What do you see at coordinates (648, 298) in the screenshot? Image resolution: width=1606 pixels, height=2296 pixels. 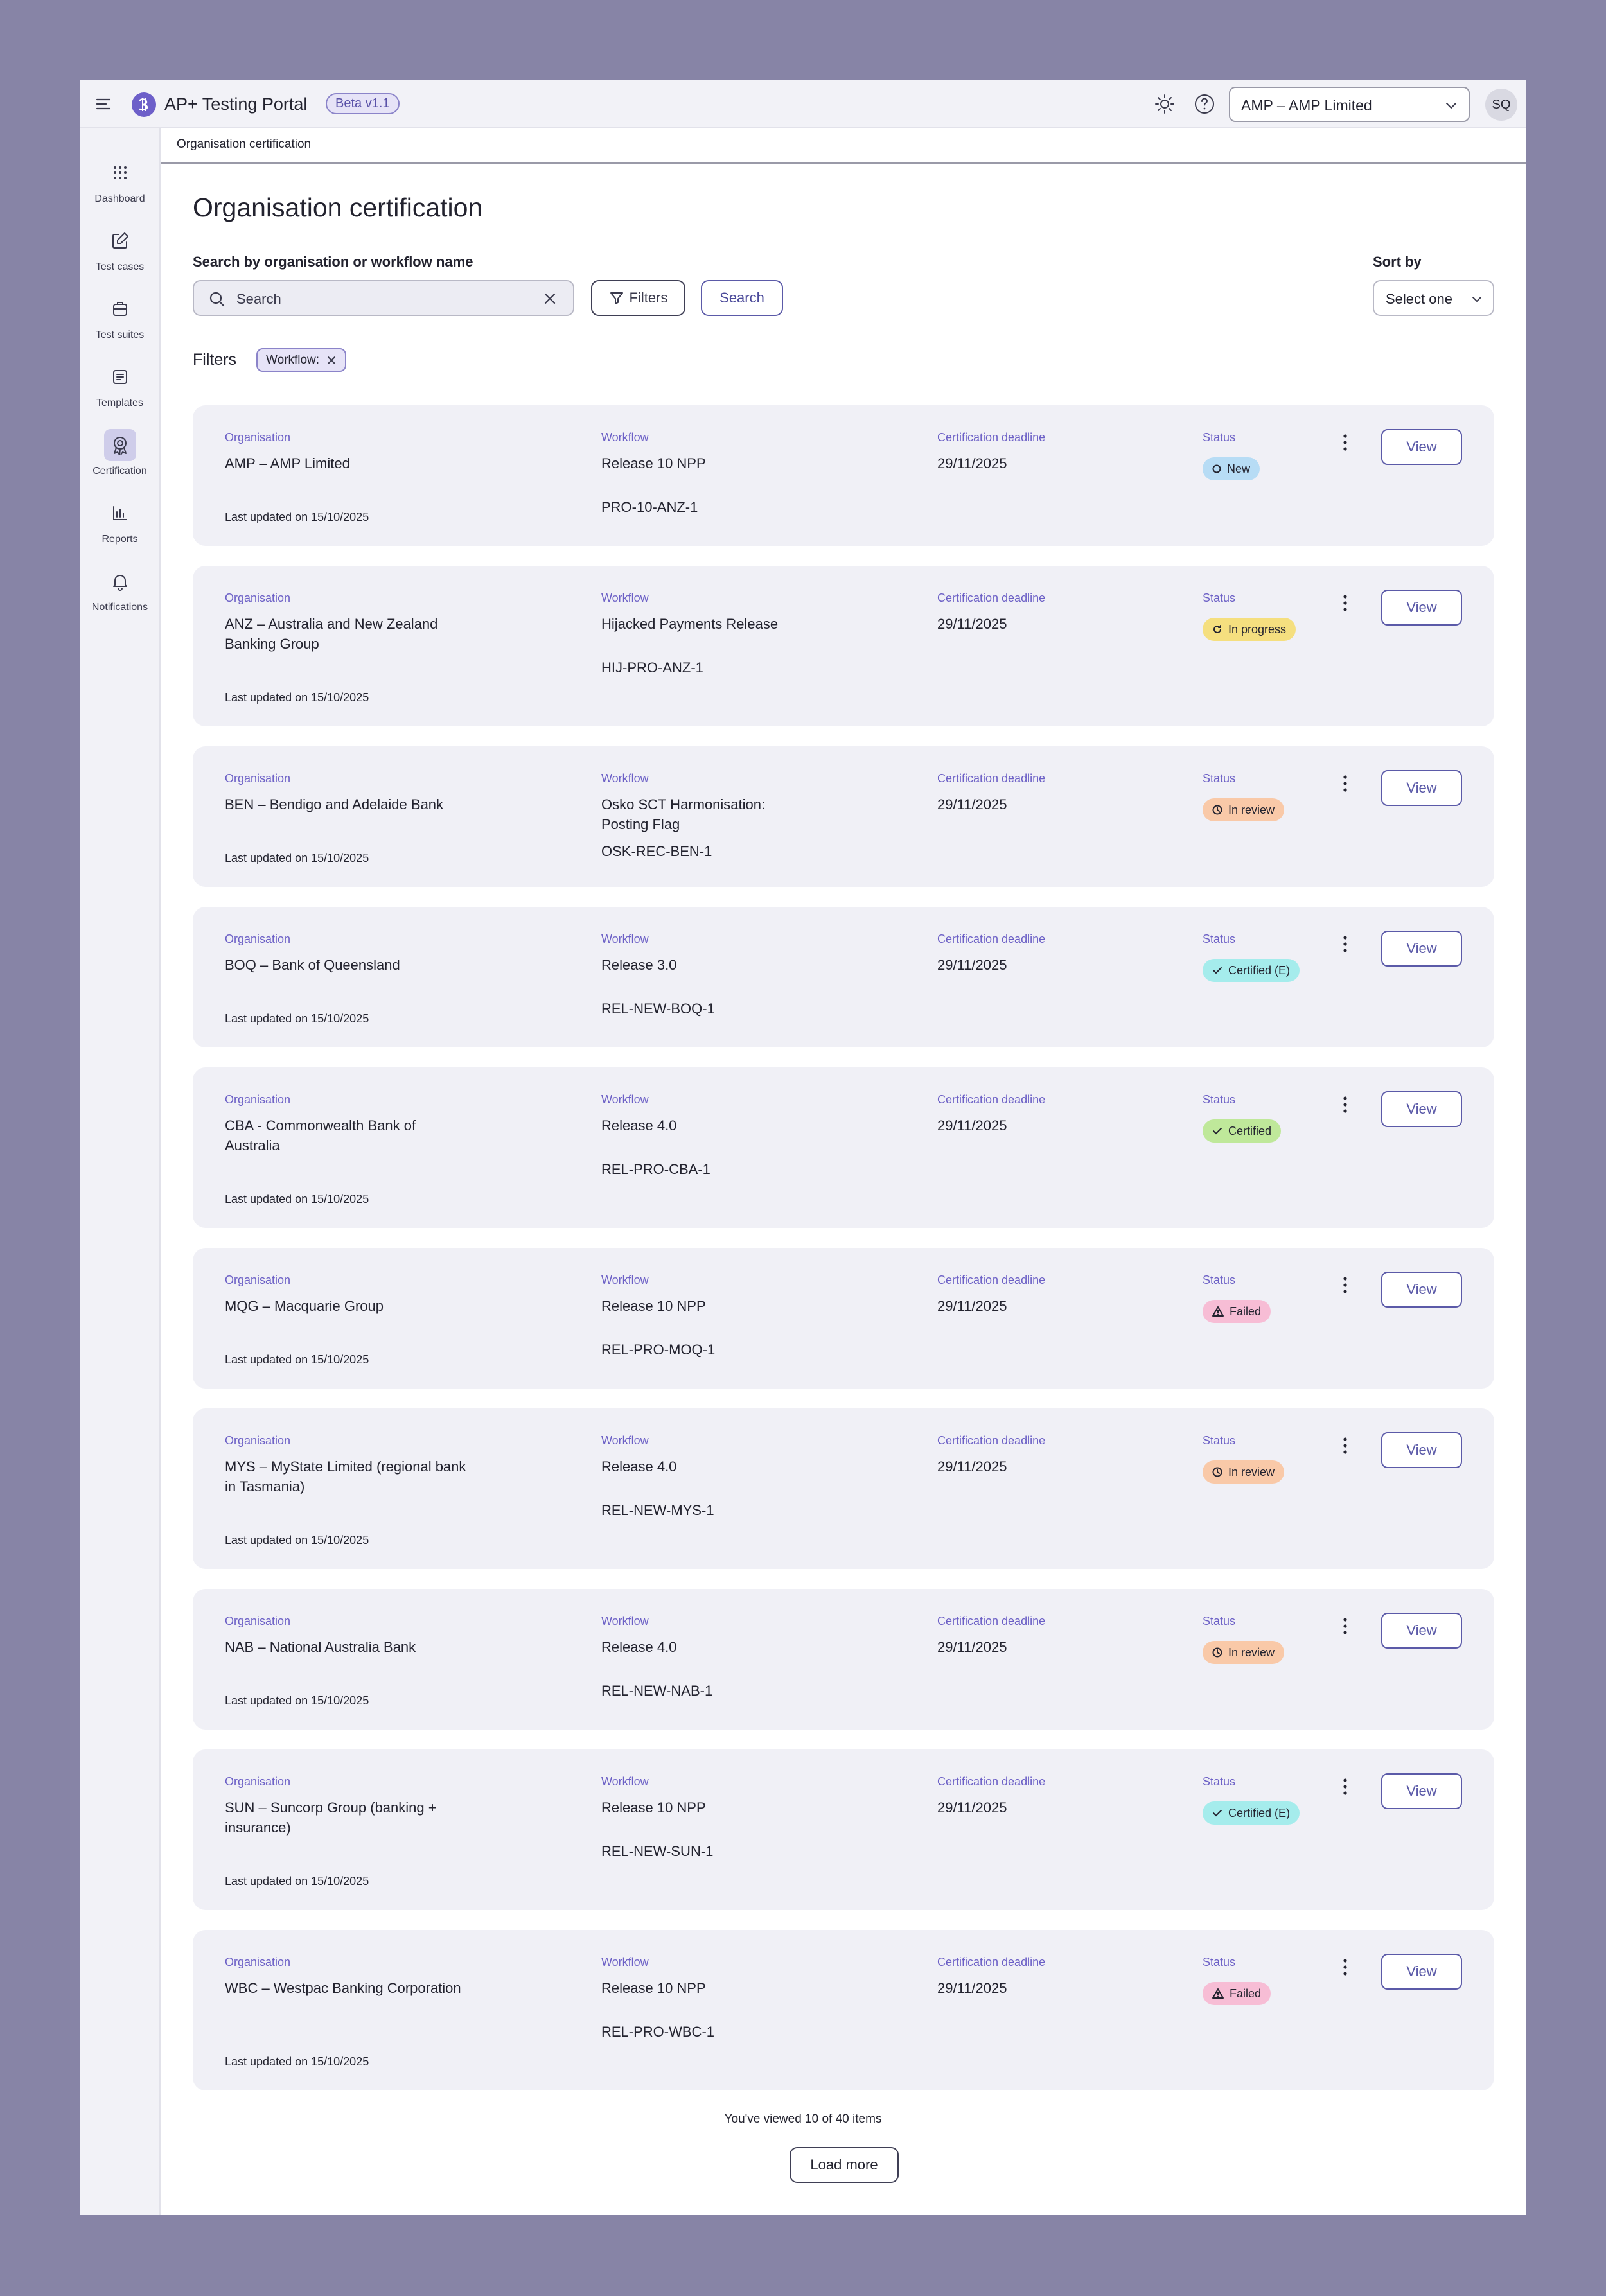 I see `filters-button-label: Filters` at bounding box center [648, 298].